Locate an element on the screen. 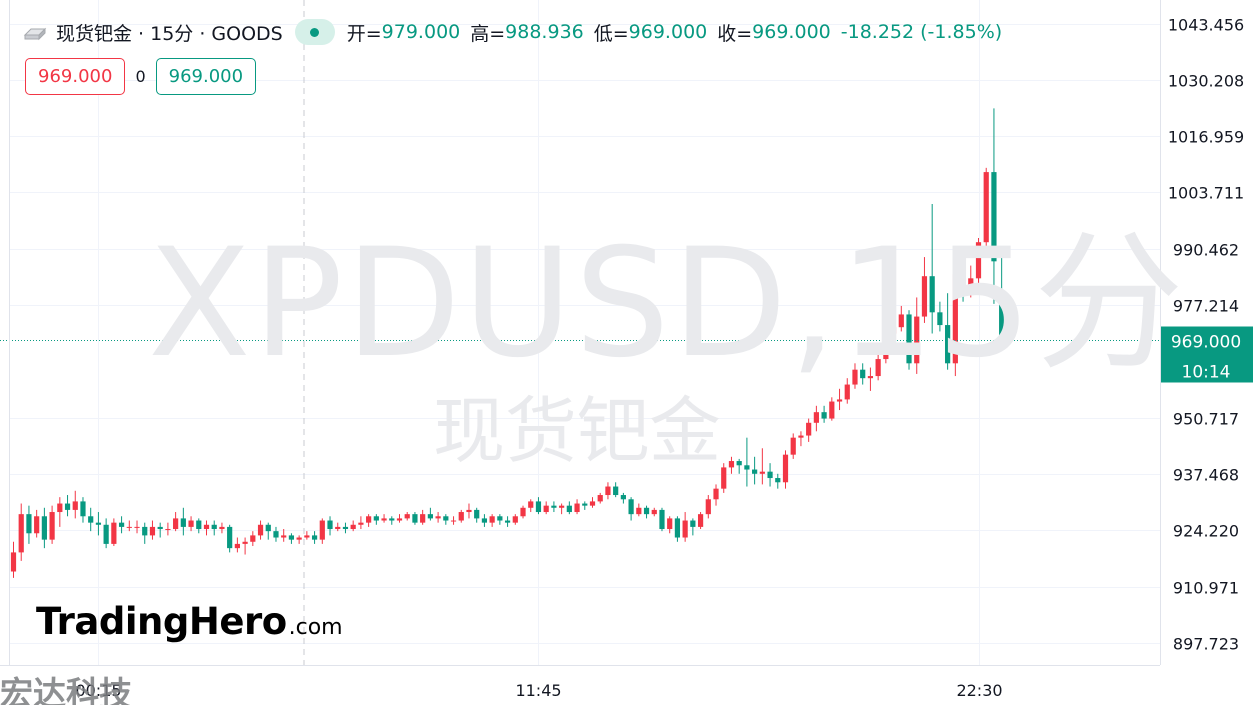 The image size is (1253, 705). x-tick-label: 22:30 is located at coordinates (979, 690).